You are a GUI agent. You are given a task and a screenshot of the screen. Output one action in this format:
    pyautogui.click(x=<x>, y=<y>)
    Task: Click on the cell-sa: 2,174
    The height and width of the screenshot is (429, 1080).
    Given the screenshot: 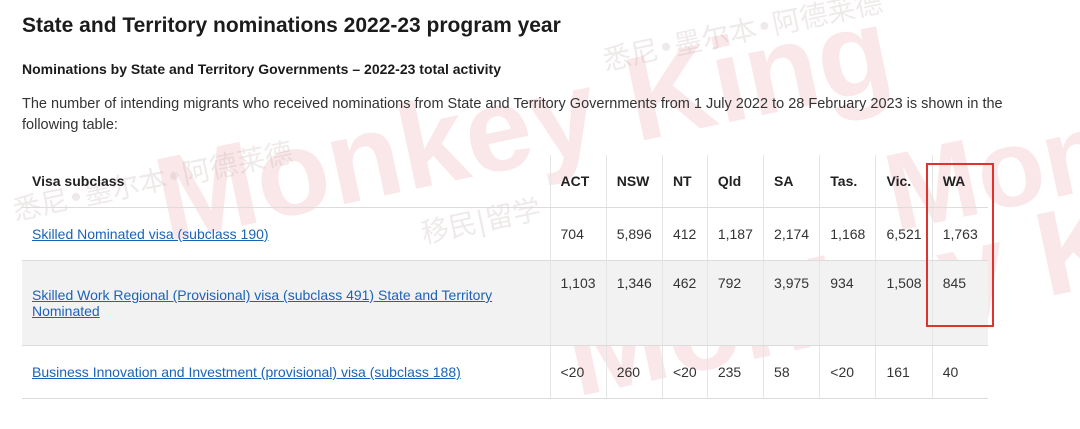 What is the action you would take?
    pyautogui.click(x=791, y=234)
    